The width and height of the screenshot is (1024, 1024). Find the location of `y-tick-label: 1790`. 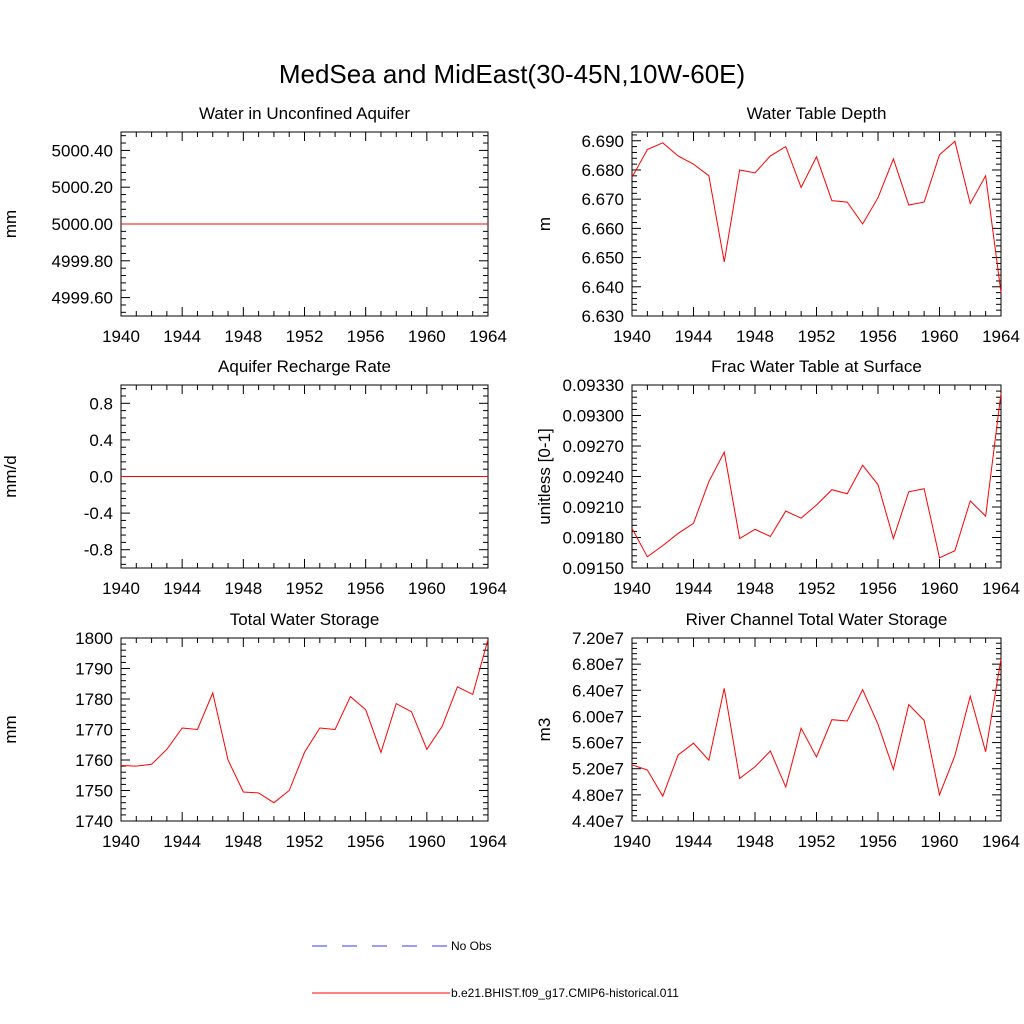

y-tick-label: 1790 is located at coordinates (94, 669).